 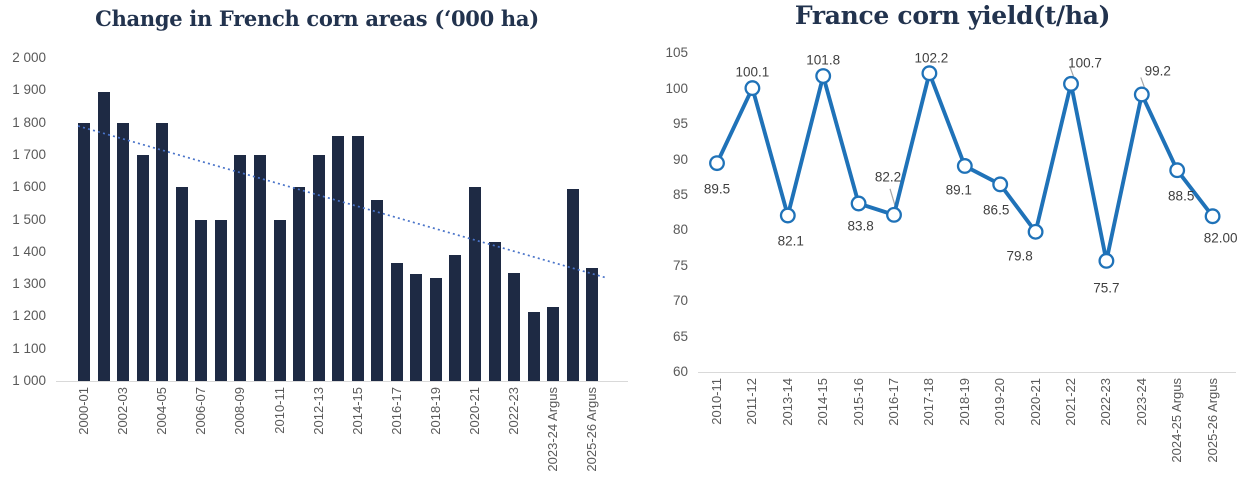 What do you see at coordinates (823, 60) in the screenshot?
I see `data-label: 101.8` at bounding box center [823, 60].